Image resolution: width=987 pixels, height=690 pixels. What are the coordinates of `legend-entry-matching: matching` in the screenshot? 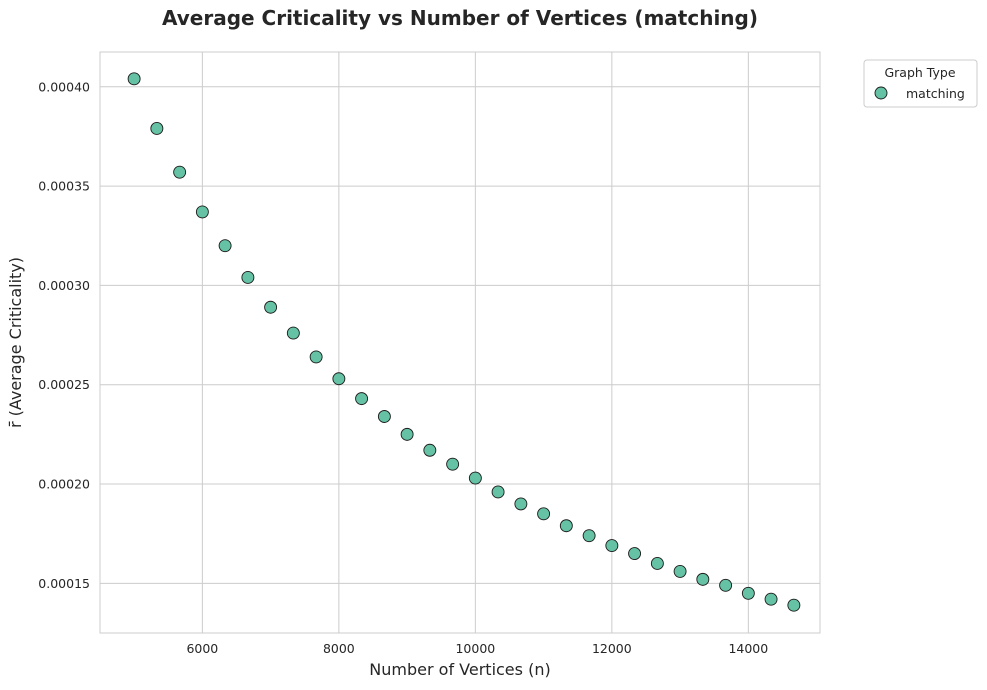 It's located at (935, 93).